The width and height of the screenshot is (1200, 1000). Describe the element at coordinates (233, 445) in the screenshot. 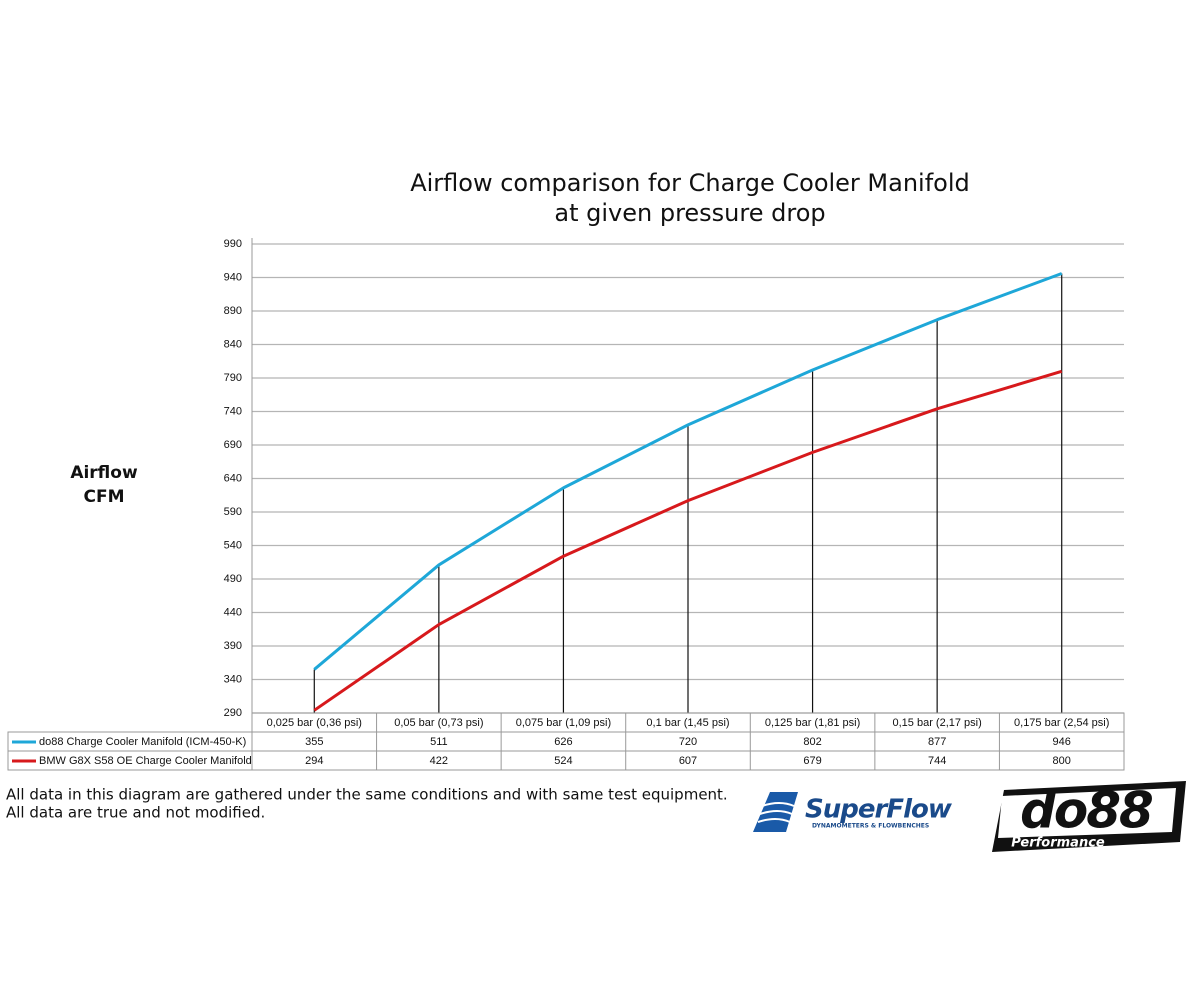

I see `y-tick-label: 690` at that location.